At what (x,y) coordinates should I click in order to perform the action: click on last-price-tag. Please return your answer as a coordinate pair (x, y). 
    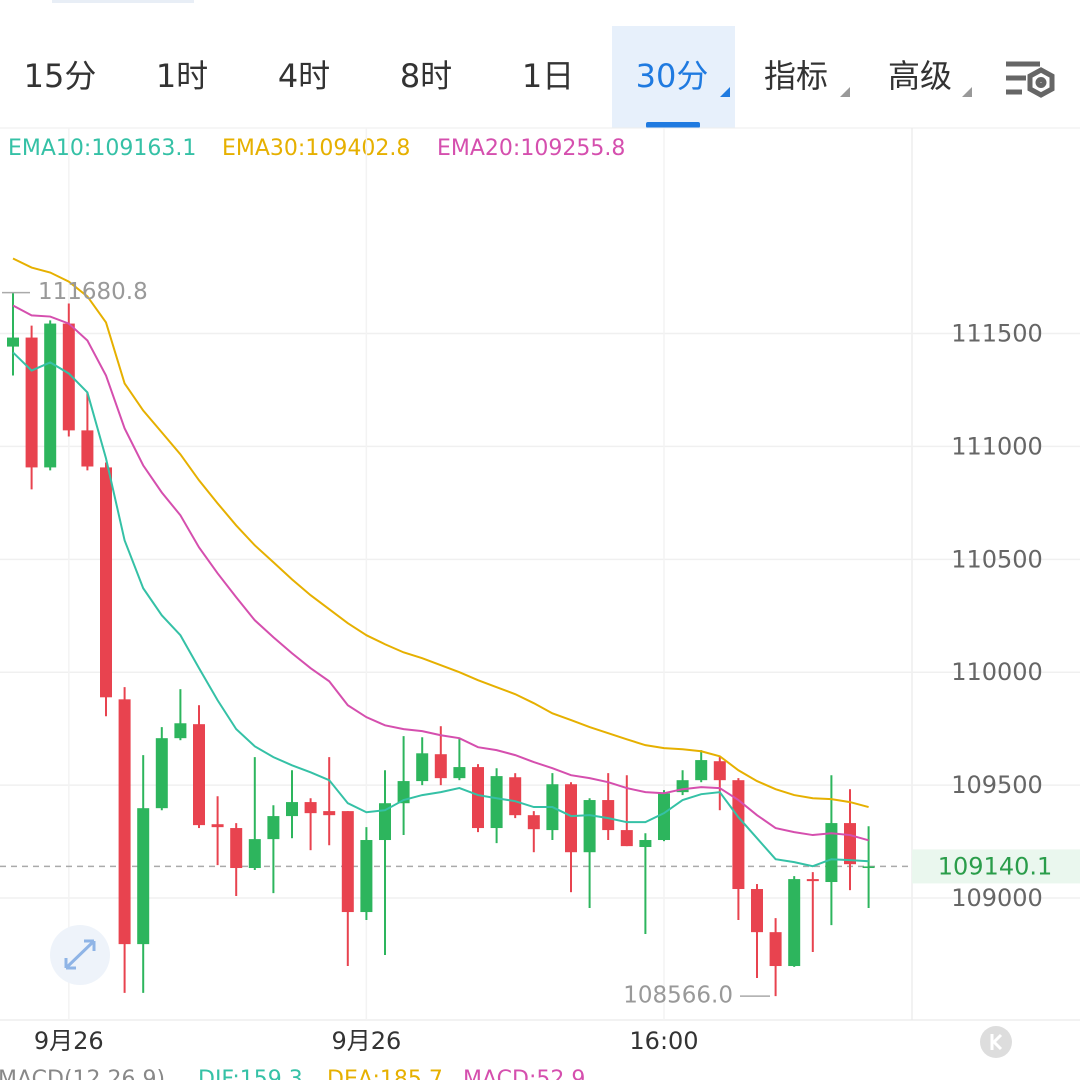
    Looking at the image, I should click on (996, 866).